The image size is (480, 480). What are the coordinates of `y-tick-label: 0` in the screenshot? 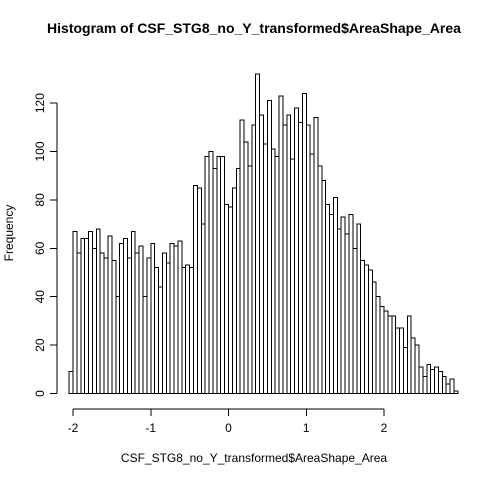 It's located at (40, 393).